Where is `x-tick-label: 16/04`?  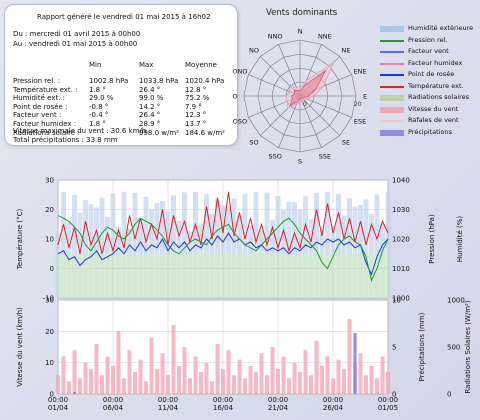 x-tick-label: 16/04 is located at coordinates (223, 408).